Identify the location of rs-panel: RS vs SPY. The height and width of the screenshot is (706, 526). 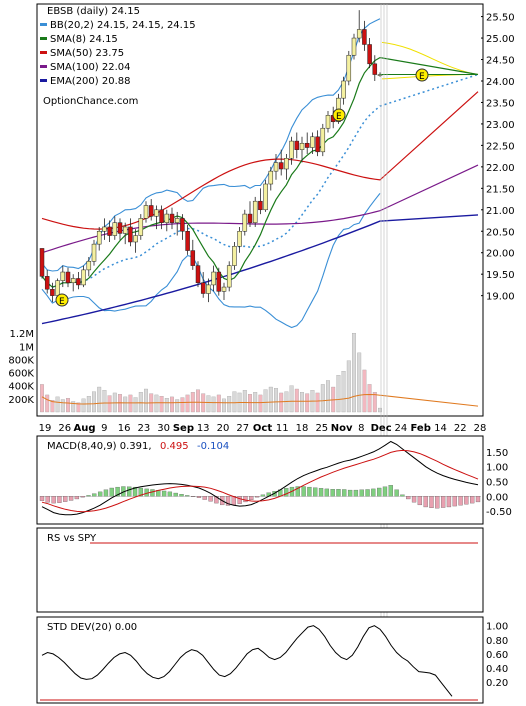
(260, 570).